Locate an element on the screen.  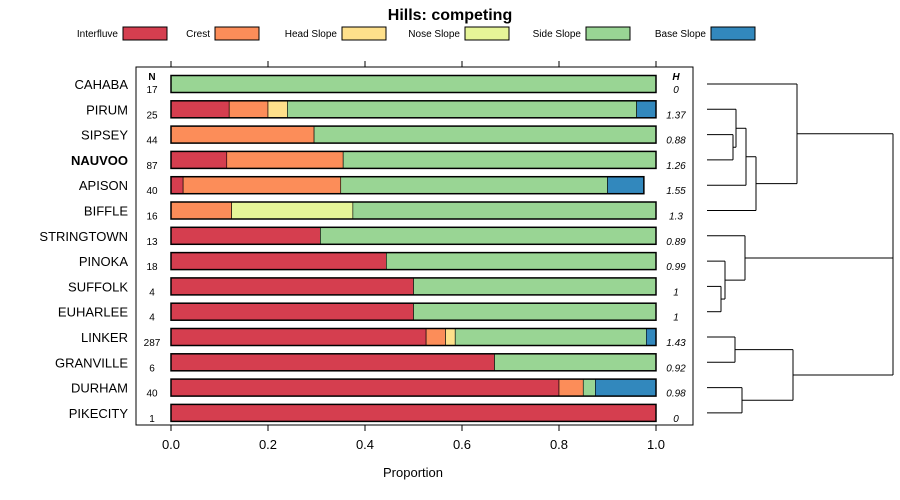
legend-label: Nose Slope is located at coordinates (434, 34).